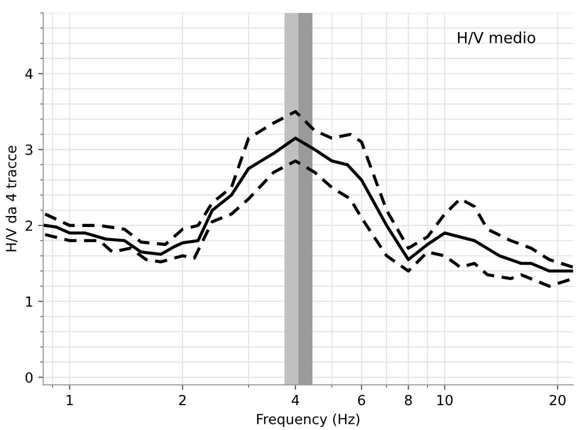  Describe the element at coordinates (558, 400) in the screenshot. I see `x-tick-label: 20` at that location.